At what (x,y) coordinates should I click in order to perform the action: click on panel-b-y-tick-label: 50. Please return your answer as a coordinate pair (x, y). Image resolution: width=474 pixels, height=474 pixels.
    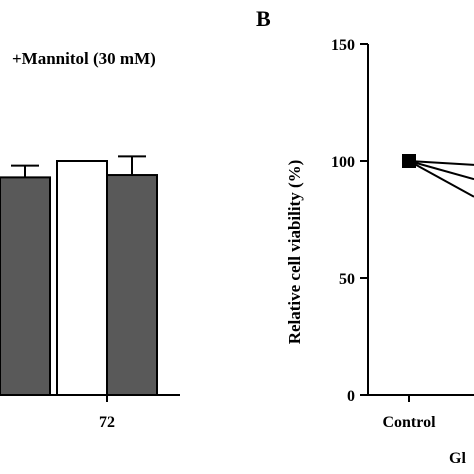
    Looking at the image, I should click on (347, 279).